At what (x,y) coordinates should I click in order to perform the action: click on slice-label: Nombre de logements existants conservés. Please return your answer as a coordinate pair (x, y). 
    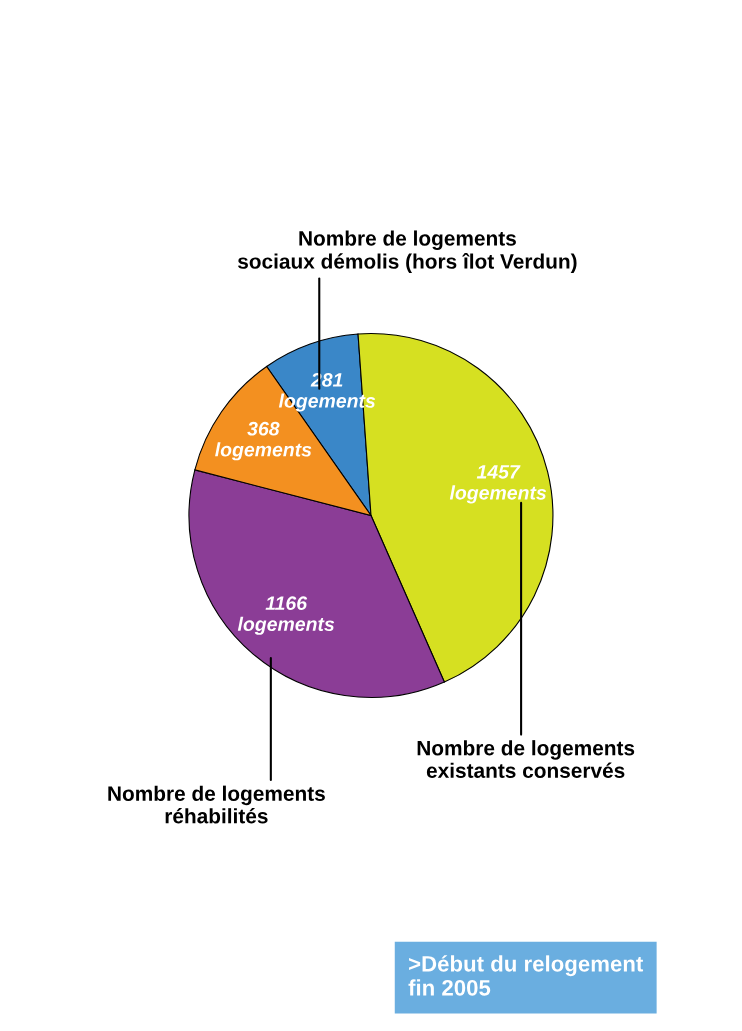
    Looking at the image, I should click on (526, 759).